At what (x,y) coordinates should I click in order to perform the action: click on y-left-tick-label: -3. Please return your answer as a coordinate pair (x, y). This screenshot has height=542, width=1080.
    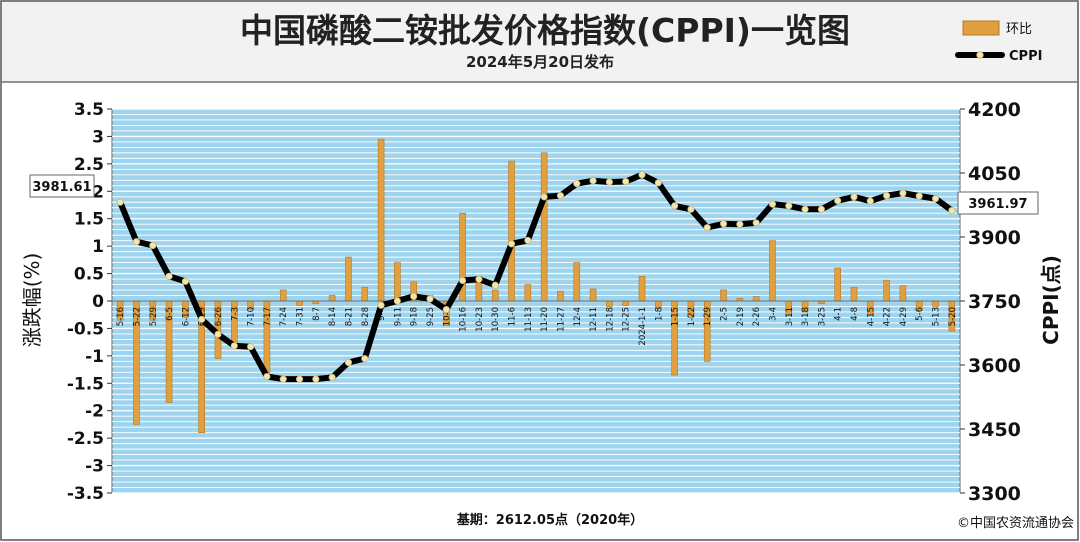
    Looking at the image, I should click on (94, 467).